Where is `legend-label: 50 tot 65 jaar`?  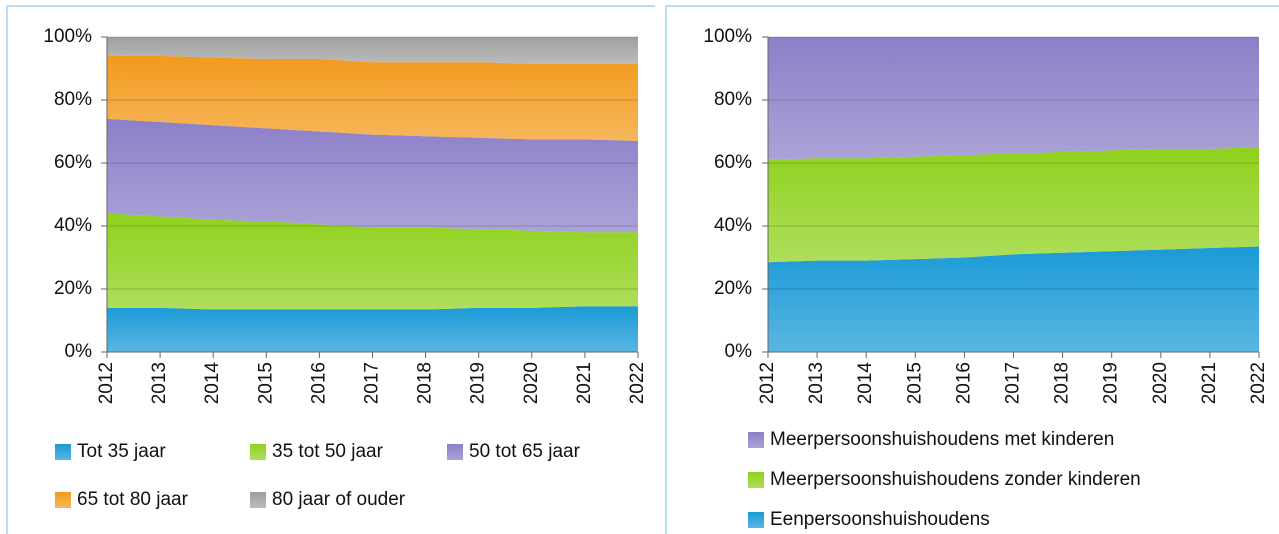 legend-label: 50 tot 65 jaar is located at coordinates (525, 451).